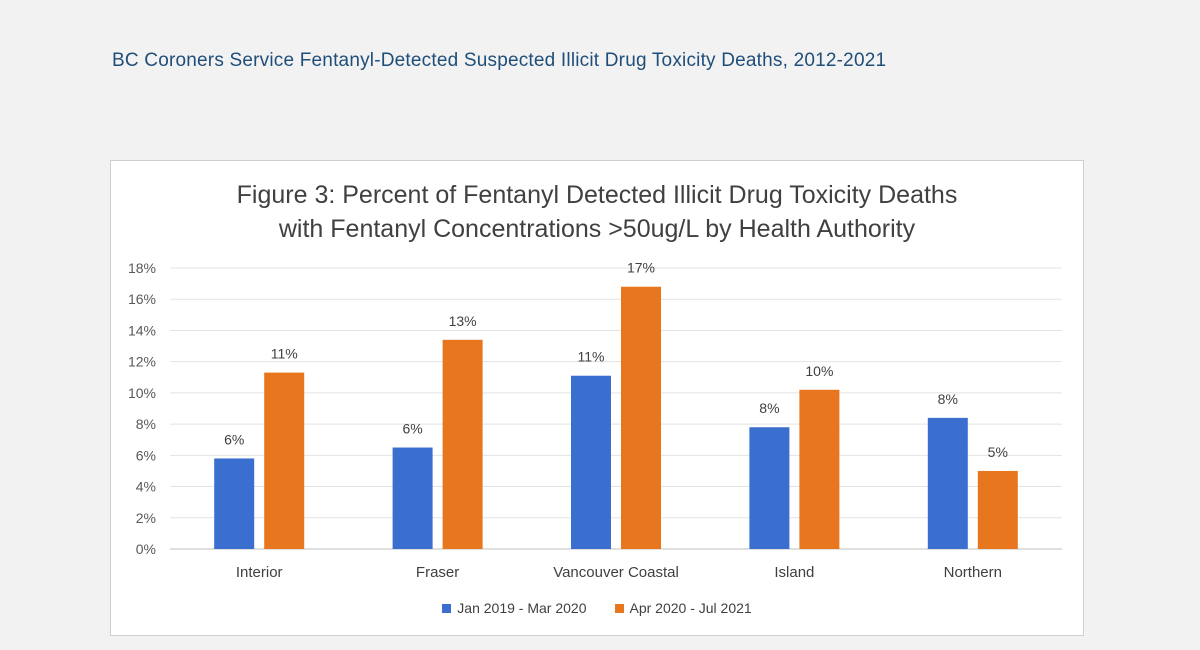  I want to click on y-tick-label: 6%, so click(146, 455).